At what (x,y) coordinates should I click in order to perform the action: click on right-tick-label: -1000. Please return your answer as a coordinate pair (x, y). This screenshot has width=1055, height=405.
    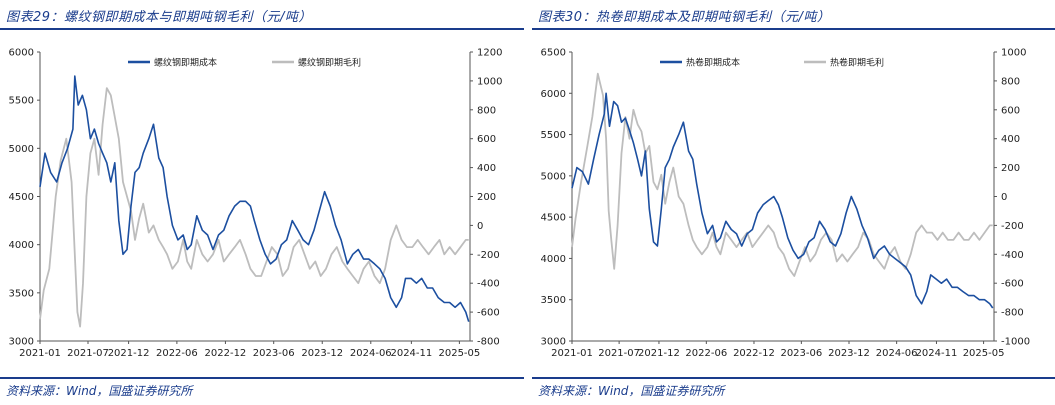
    Looking at the image, I should click on (1015, 342).